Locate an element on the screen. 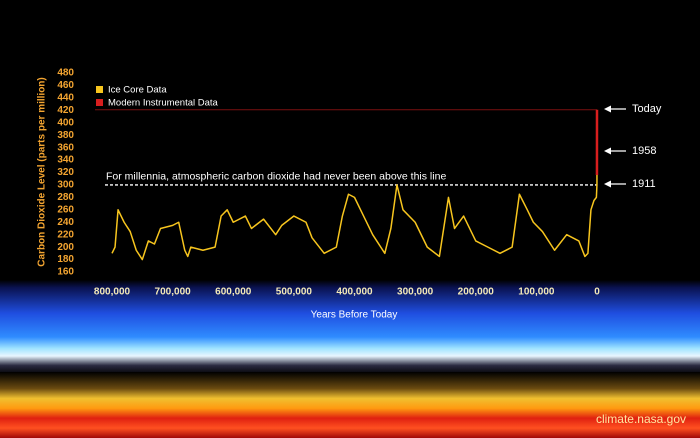 Image resolution: width=700 pixels, height=438 pixels. x-tick-label: 600,000 is located at coordinates (233, 292).